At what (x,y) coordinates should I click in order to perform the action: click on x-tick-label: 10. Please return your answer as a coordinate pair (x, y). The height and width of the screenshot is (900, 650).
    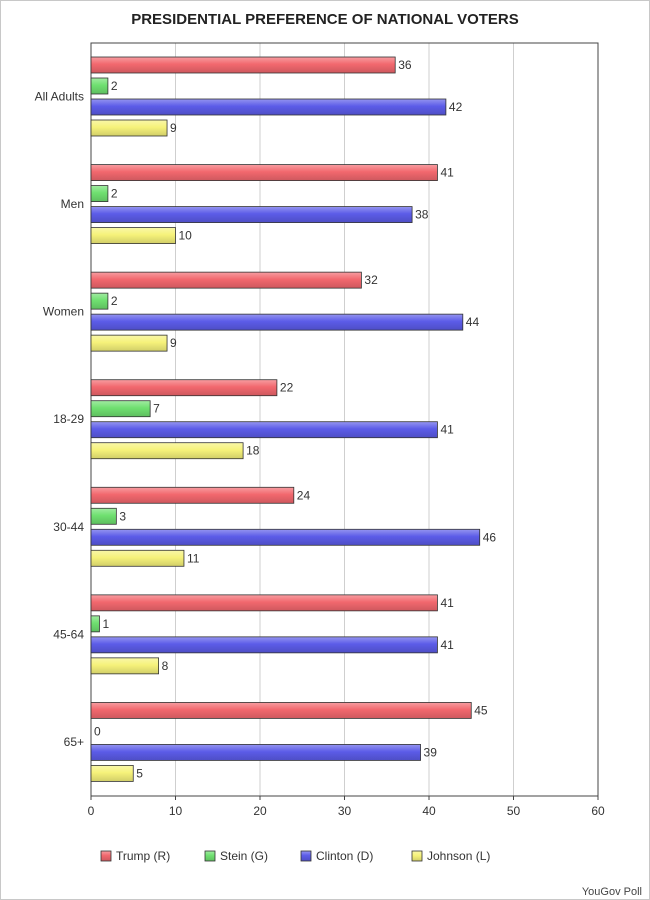
    Looking at the image, I should click on (176, 811).